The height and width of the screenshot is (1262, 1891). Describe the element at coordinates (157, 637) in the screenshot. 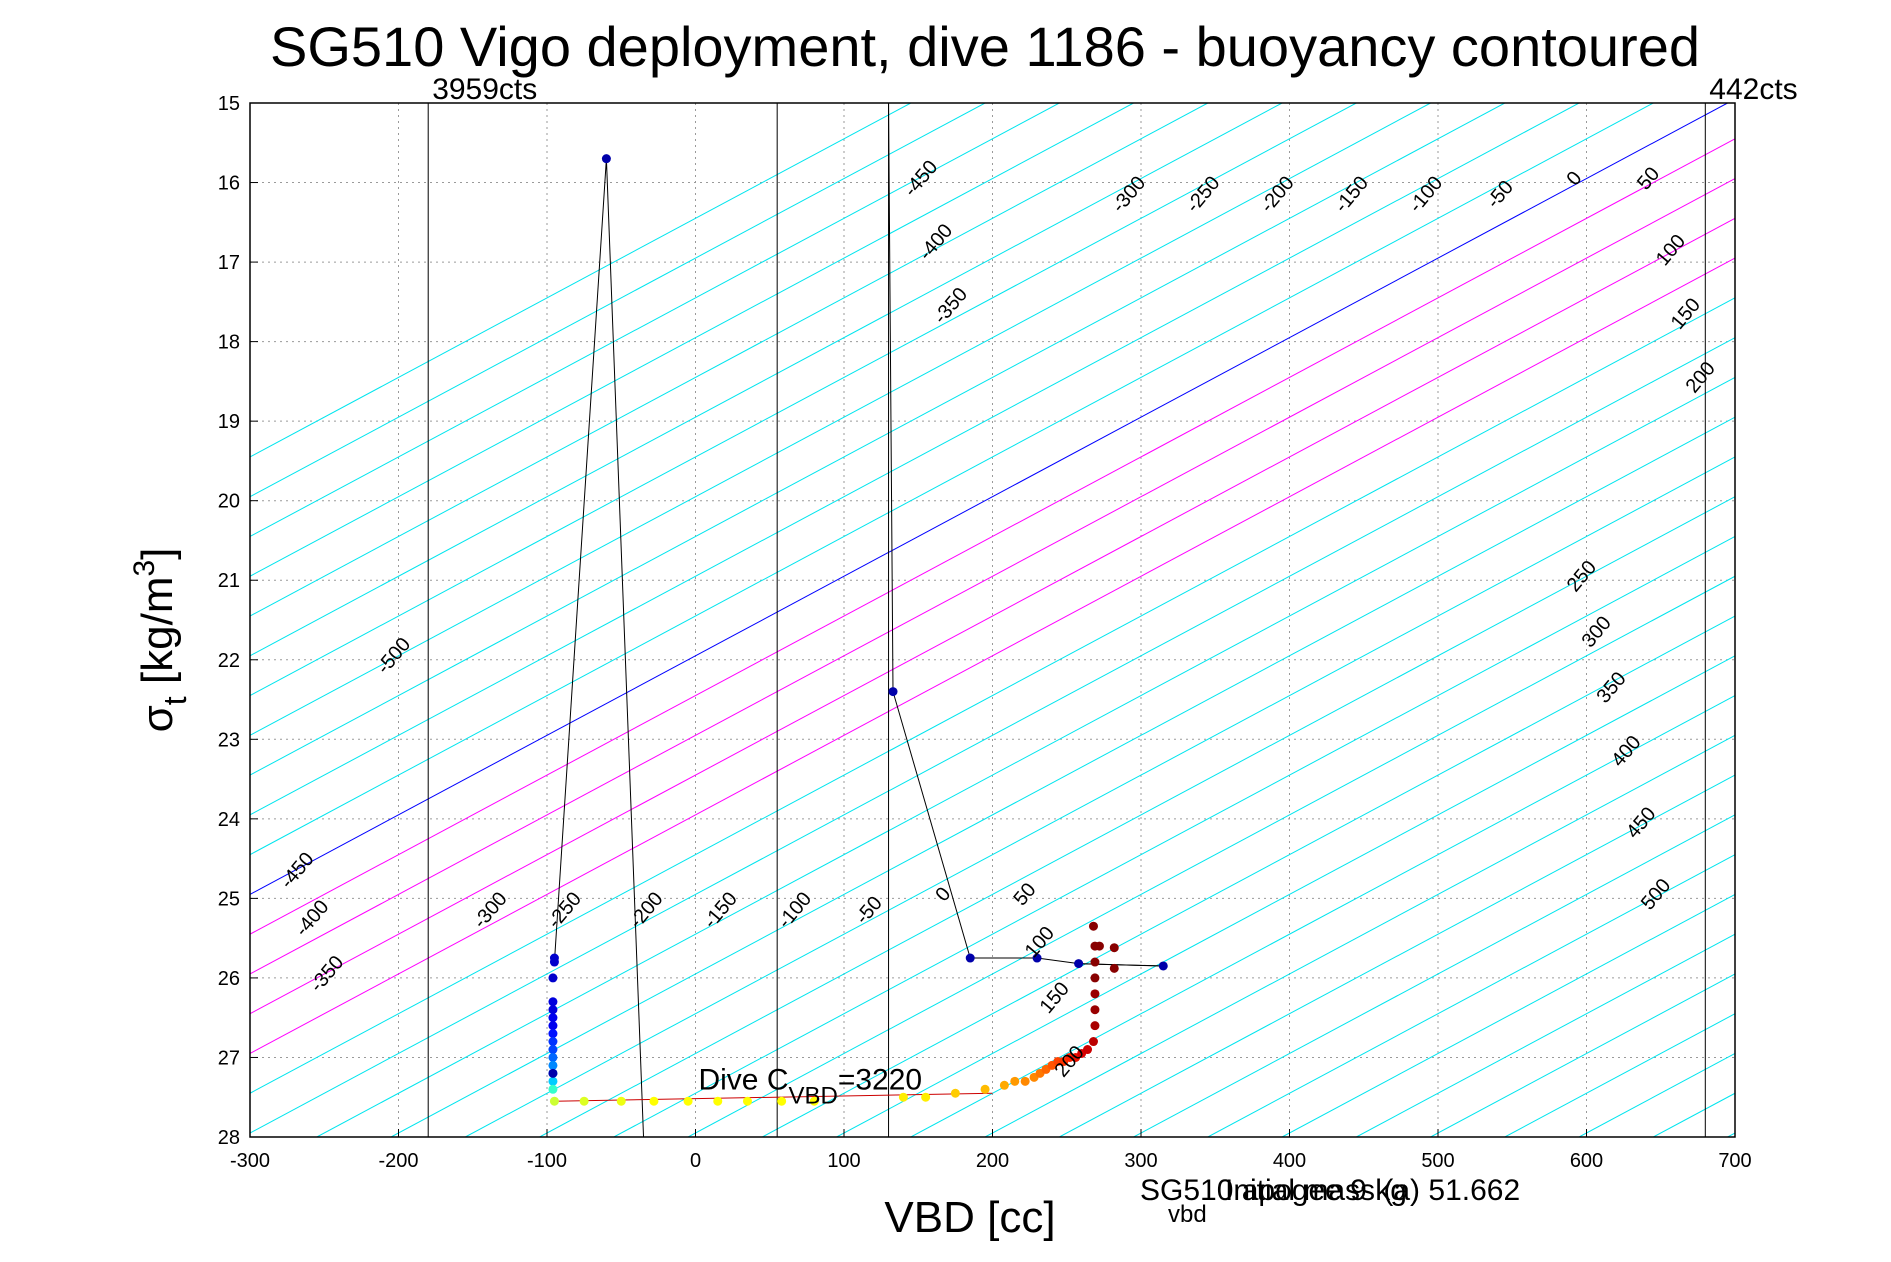

I see `y-label-unit: [kg/m` at that location.